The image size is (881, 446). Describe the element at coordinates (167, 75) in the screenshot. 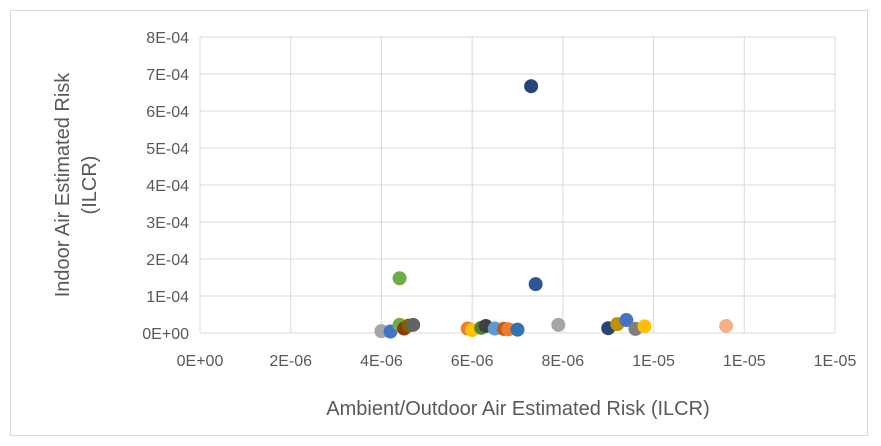

I see `y-tick-label: 7E-04` at that location.